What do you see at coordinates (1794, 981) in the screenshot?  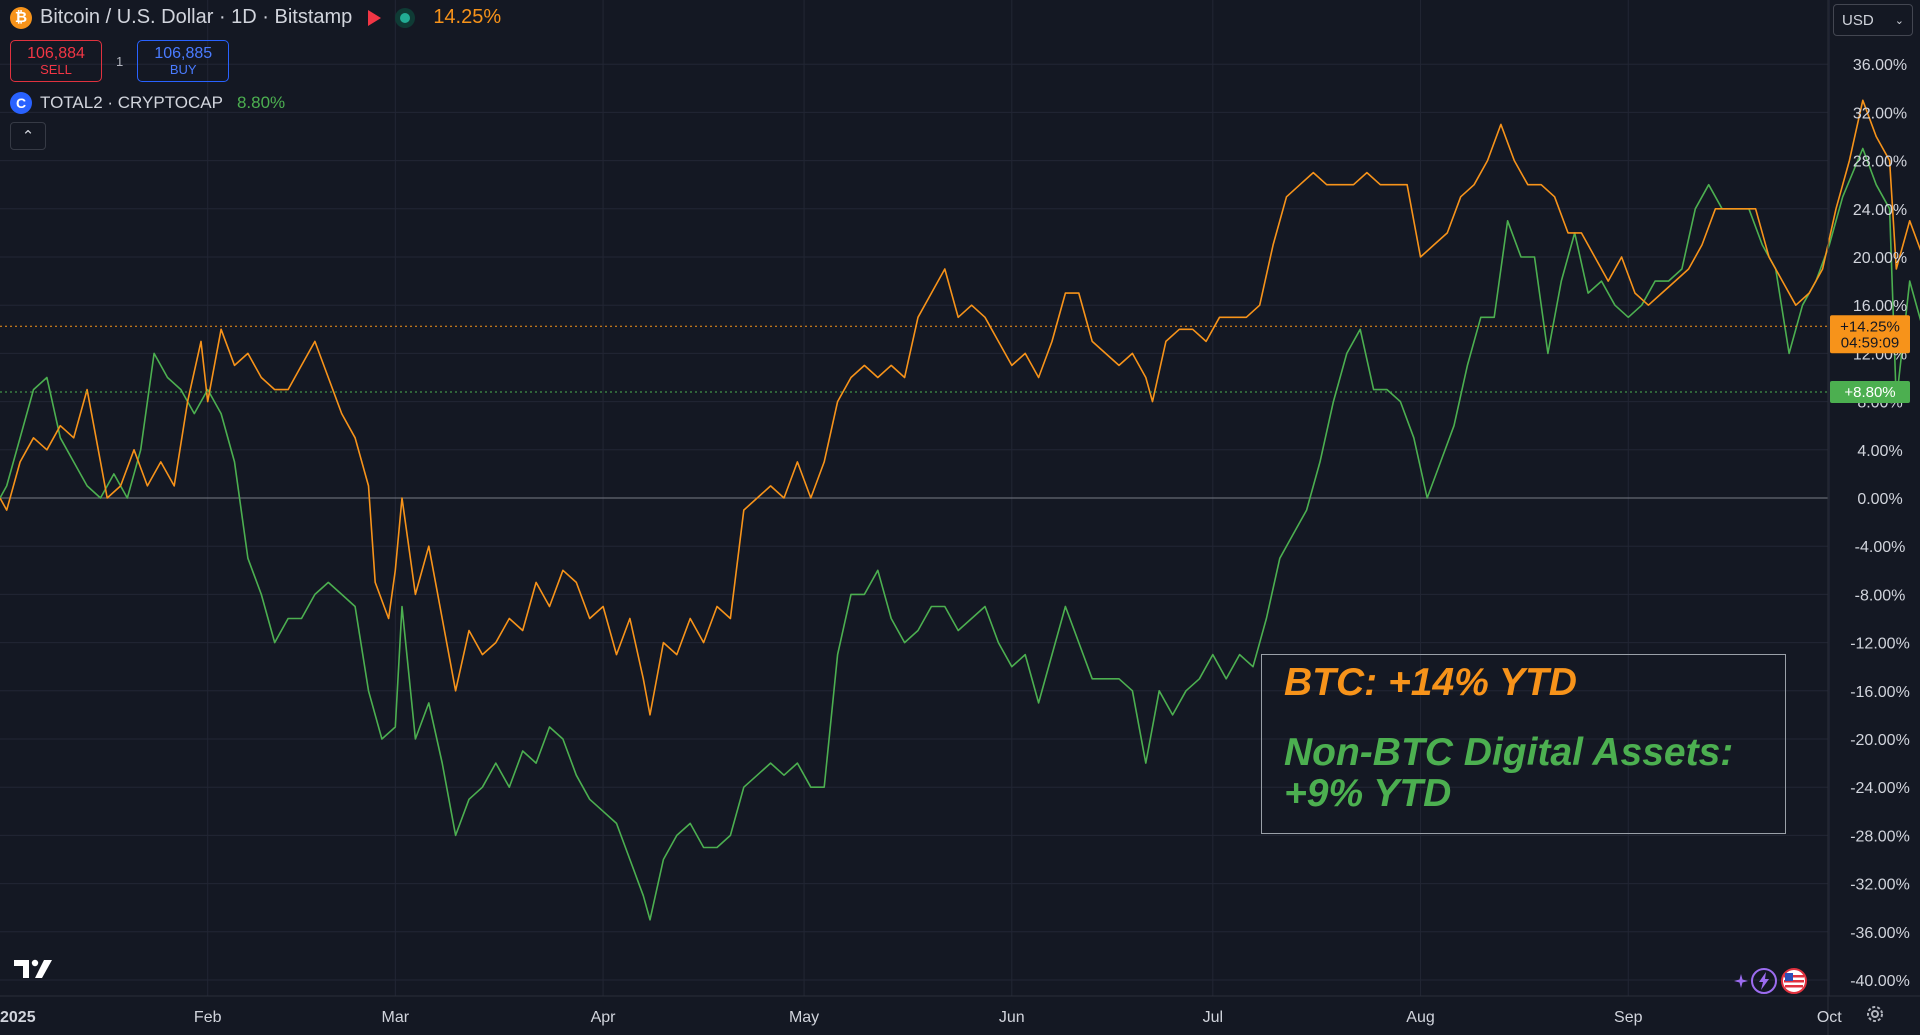 I see `us-flag-icon` at bounding box center [1794, 981].